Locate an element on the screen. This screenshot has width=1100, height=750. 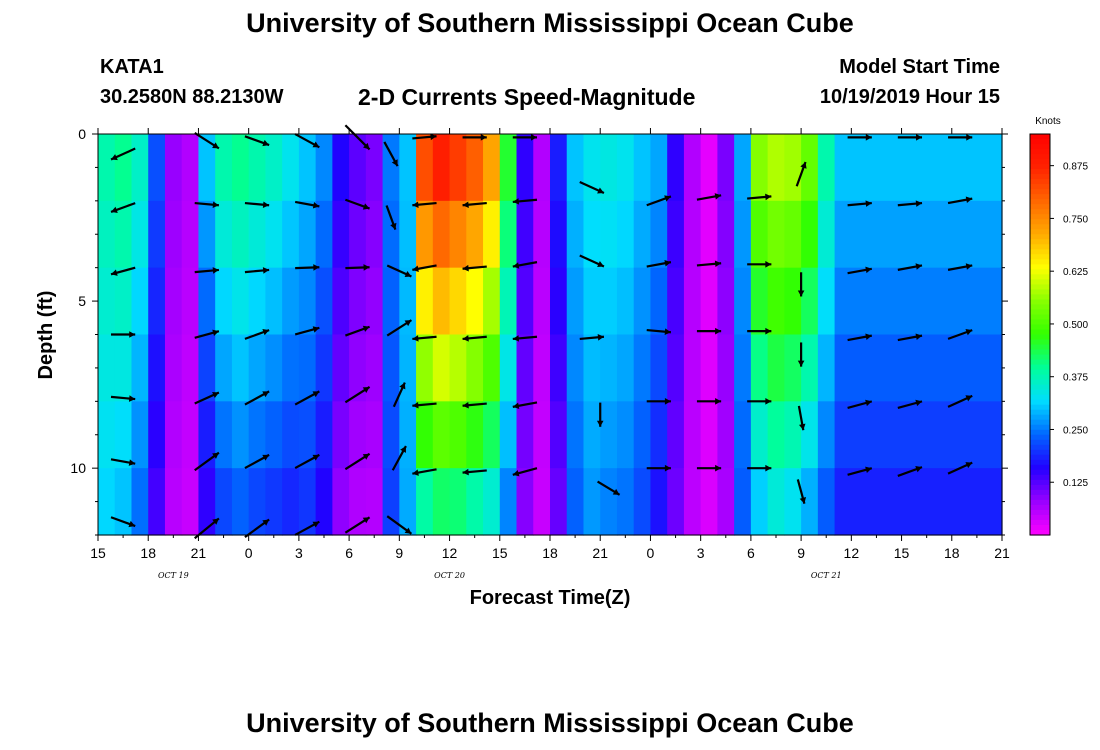
x-tick-label: 18 is located at coordinates (550, 553).